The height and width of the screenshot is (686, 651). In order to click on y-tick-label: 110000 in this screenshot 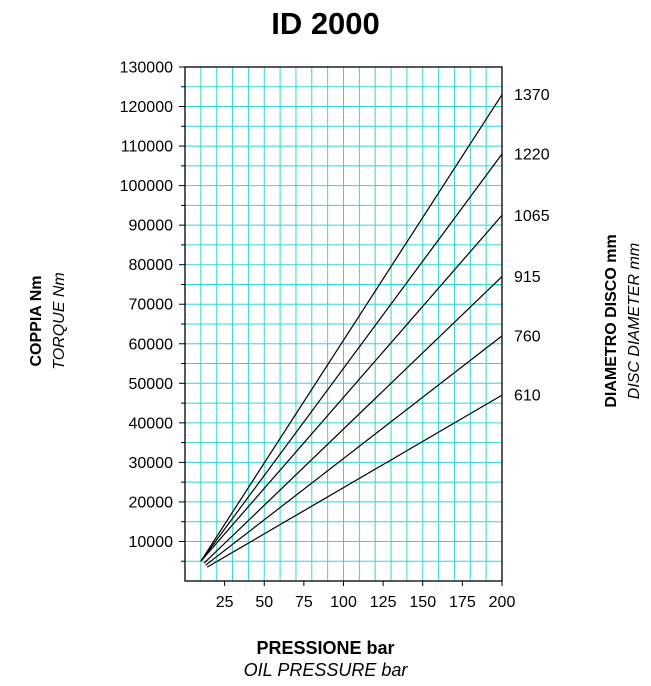, I will do `click(147, 147)`.